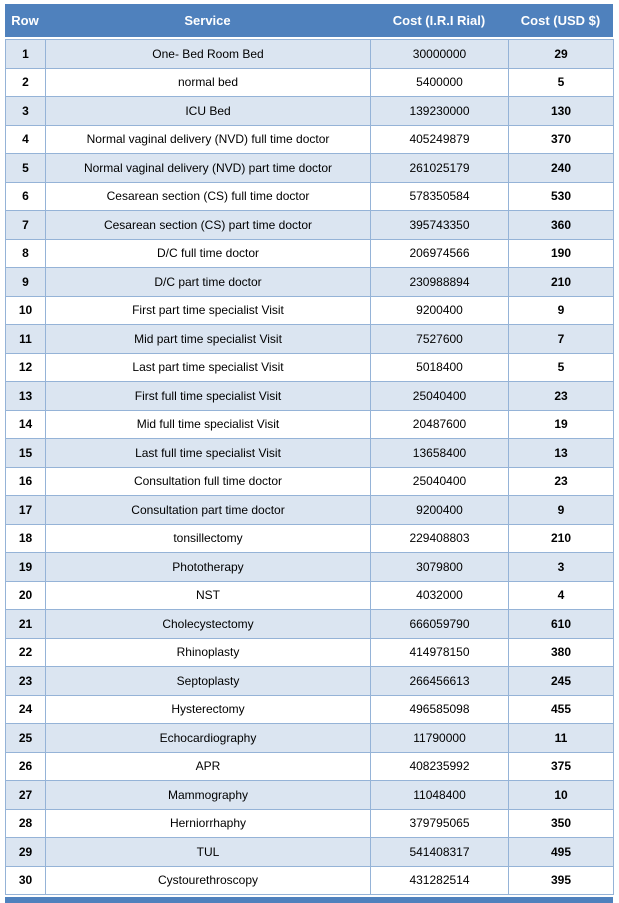  I want to click on service-cell: ICU Bed, so click(208, 111).